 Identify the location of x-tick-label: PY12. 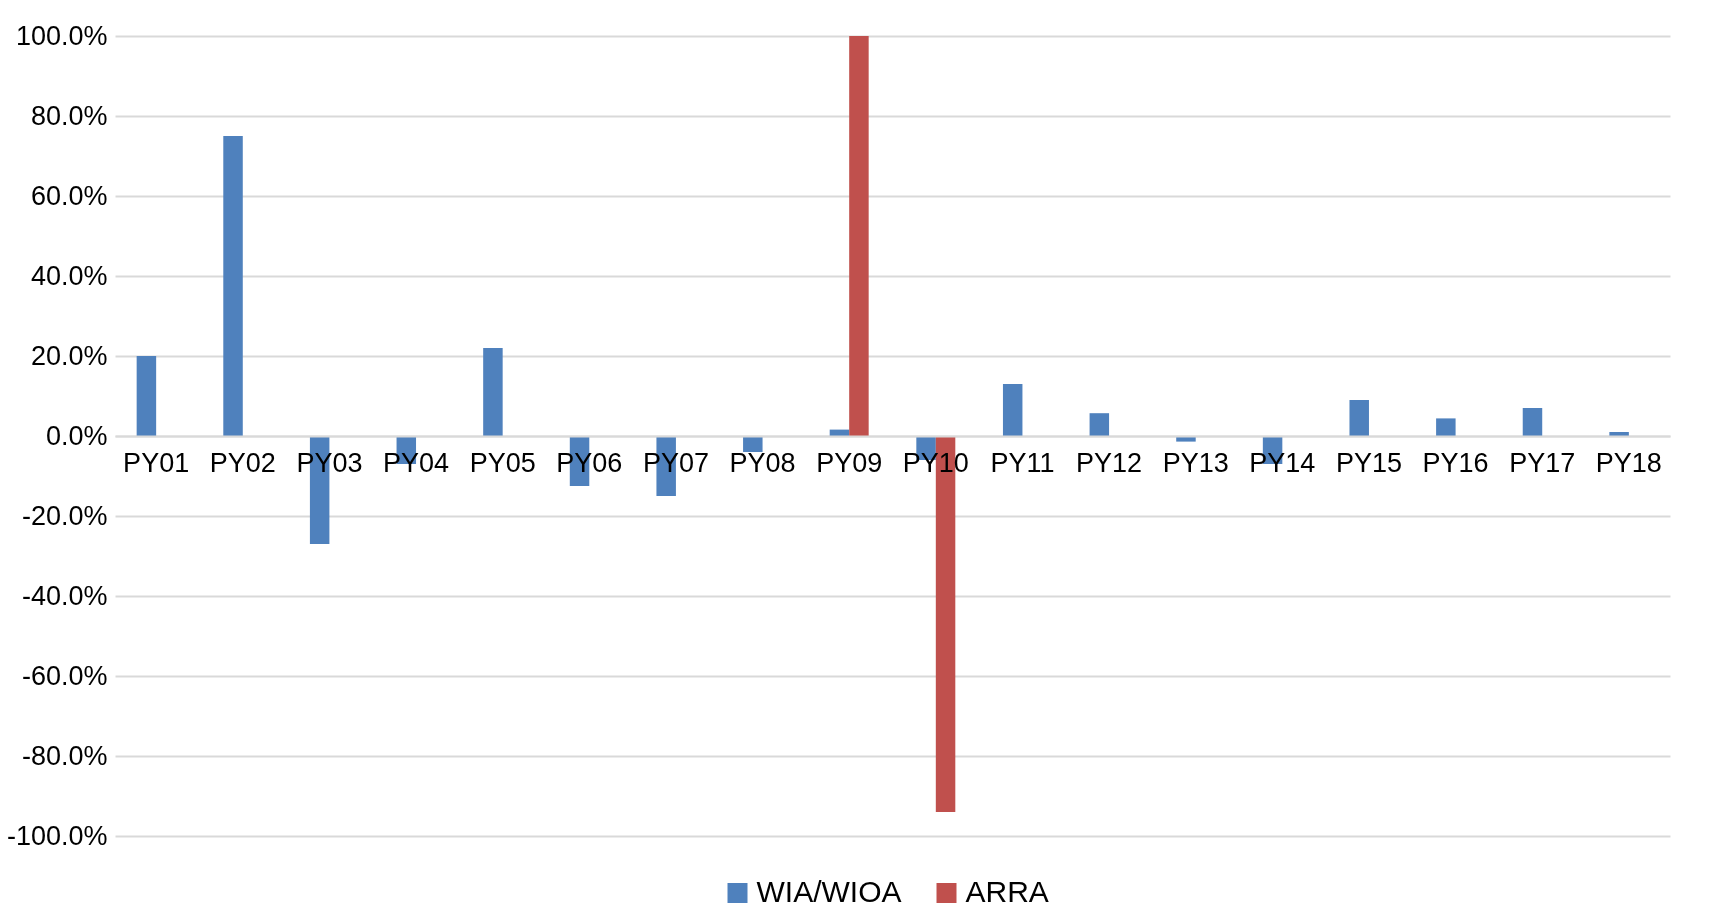
(1109, 462).